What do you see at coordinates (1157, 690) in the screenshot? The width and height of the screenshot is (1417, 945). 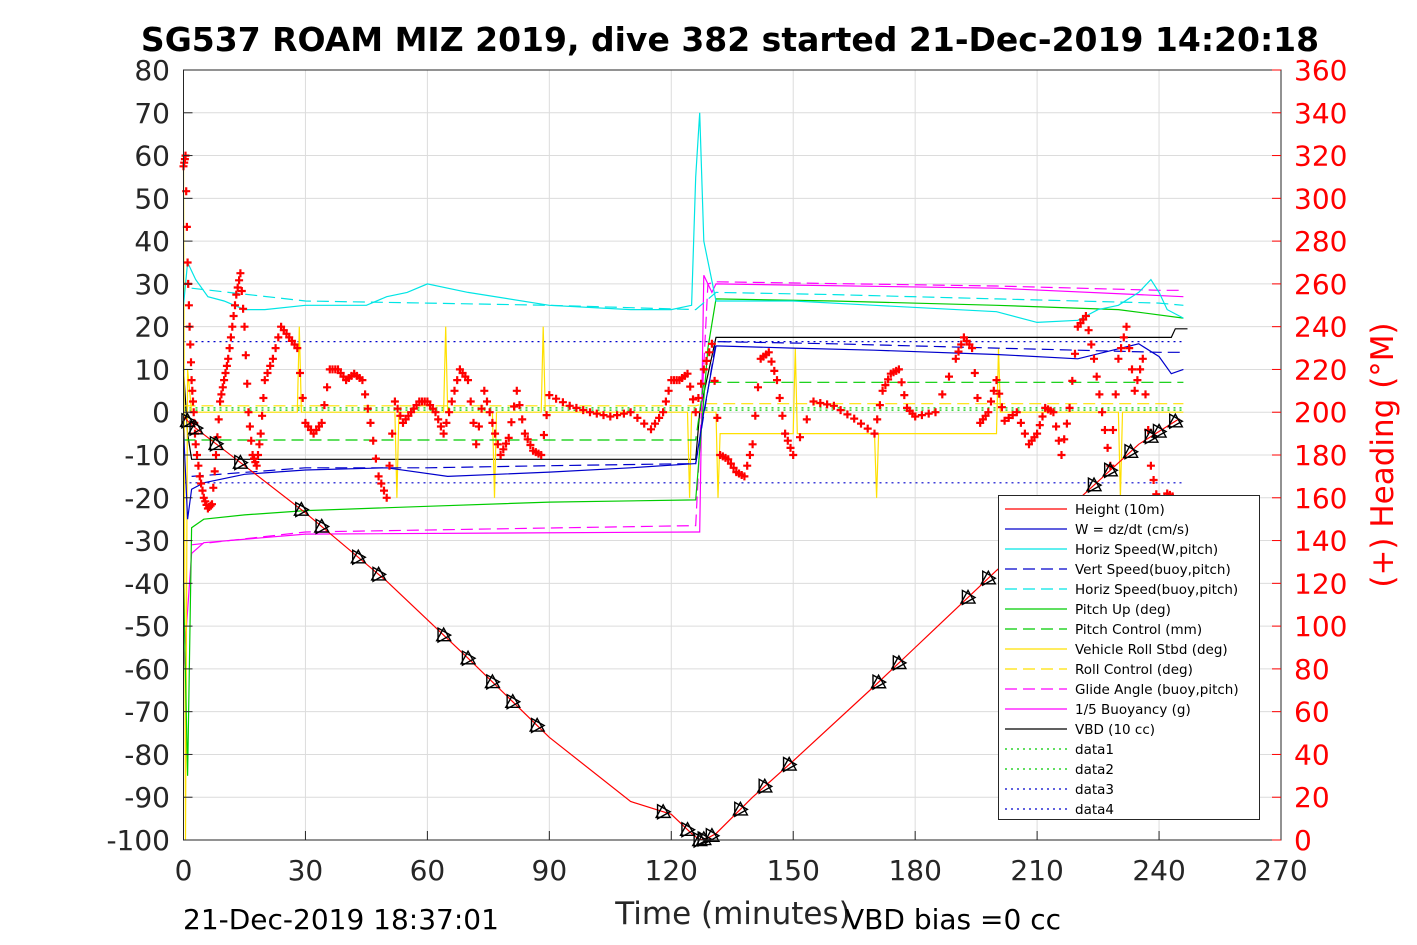 I see `legend-label-glide-angle-buoy-pitch: Glide Angle (buoy,pitch)` at bounding box center [1157, 690].